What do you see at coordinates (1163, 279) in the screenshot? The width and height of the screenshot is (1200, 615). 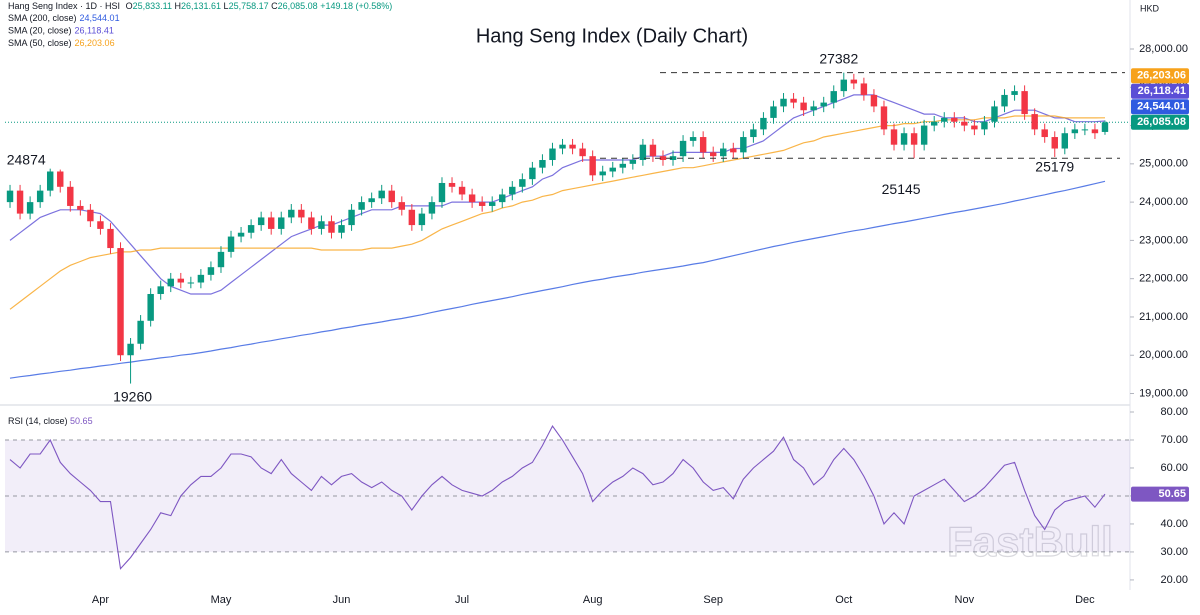 I see `y-tick-label: 22,000.00` at bounding box center [1163, 279].